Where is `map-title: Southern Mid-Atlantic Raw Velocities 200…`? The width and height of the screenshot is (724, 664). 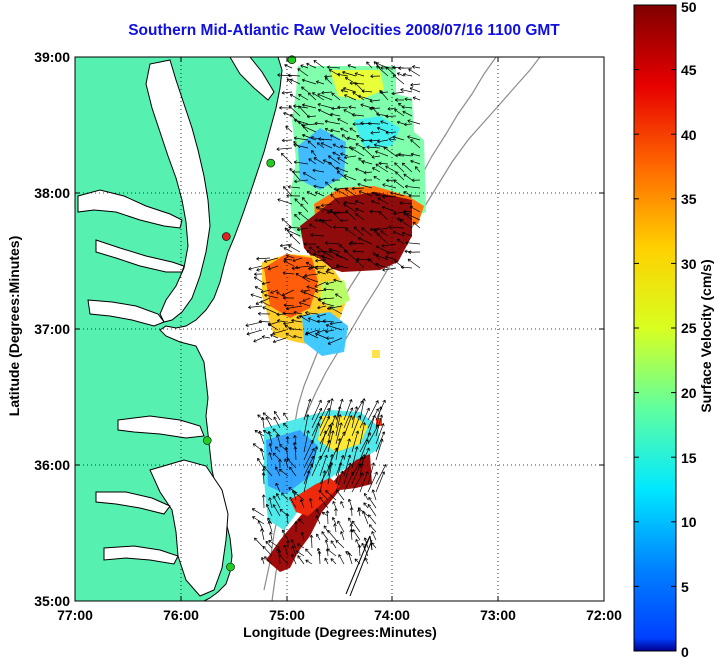 map-title: Southern Mid-Atlantic Raw Velocities 200… is located at coordinates (344, 30).